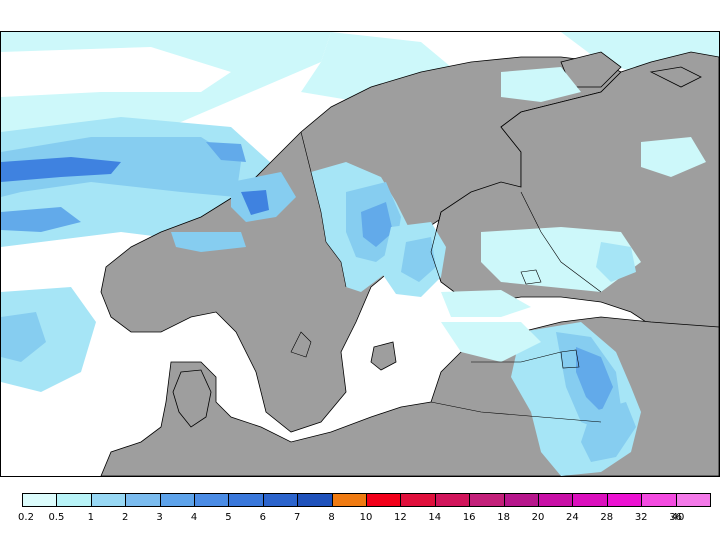 This screenshot has height=540, width=720. What do you see at coordinates (262, 517) in the screenshot?
I see `legend-label: 6` at bounding box center [262, 517].